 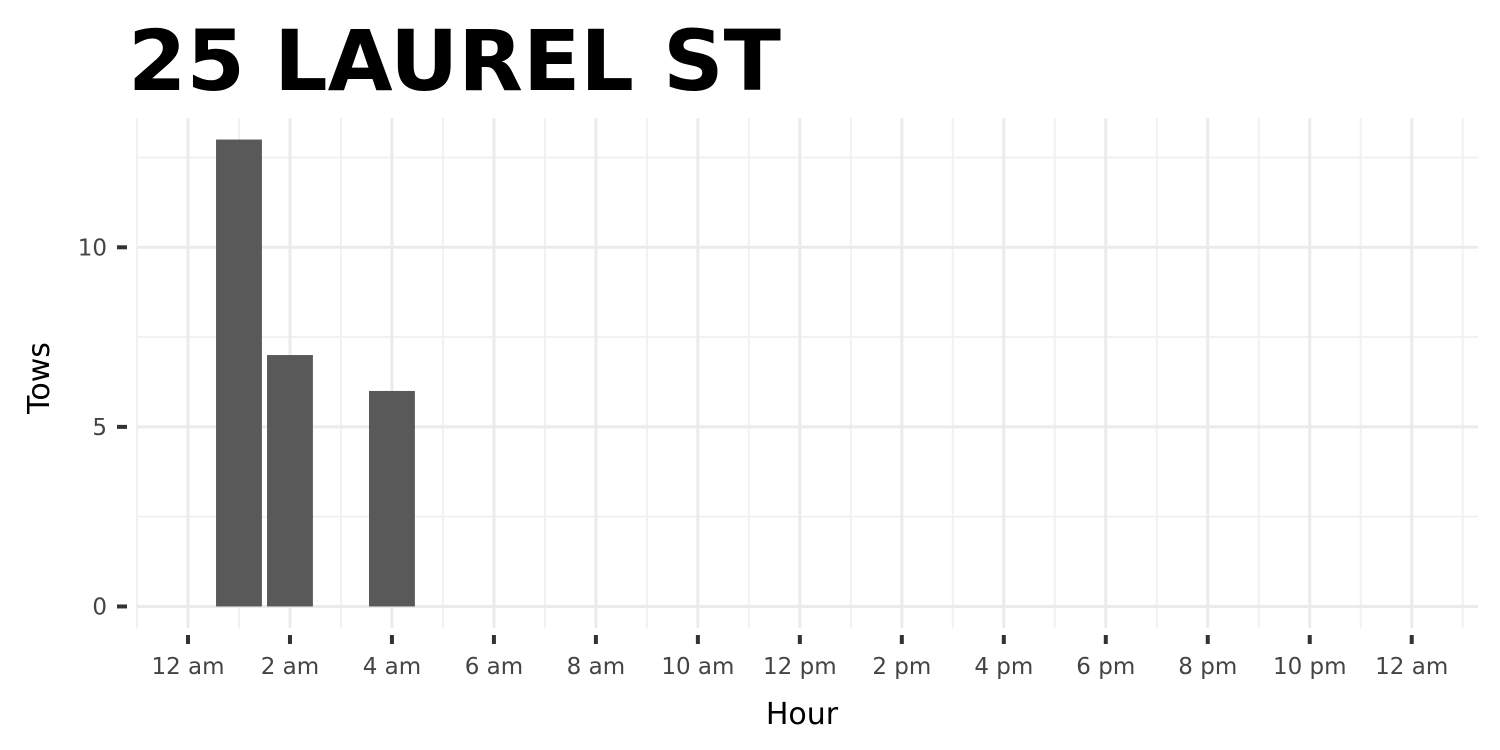 I want to click on x-tick-label: 10 am, so click(x=697, y=667).